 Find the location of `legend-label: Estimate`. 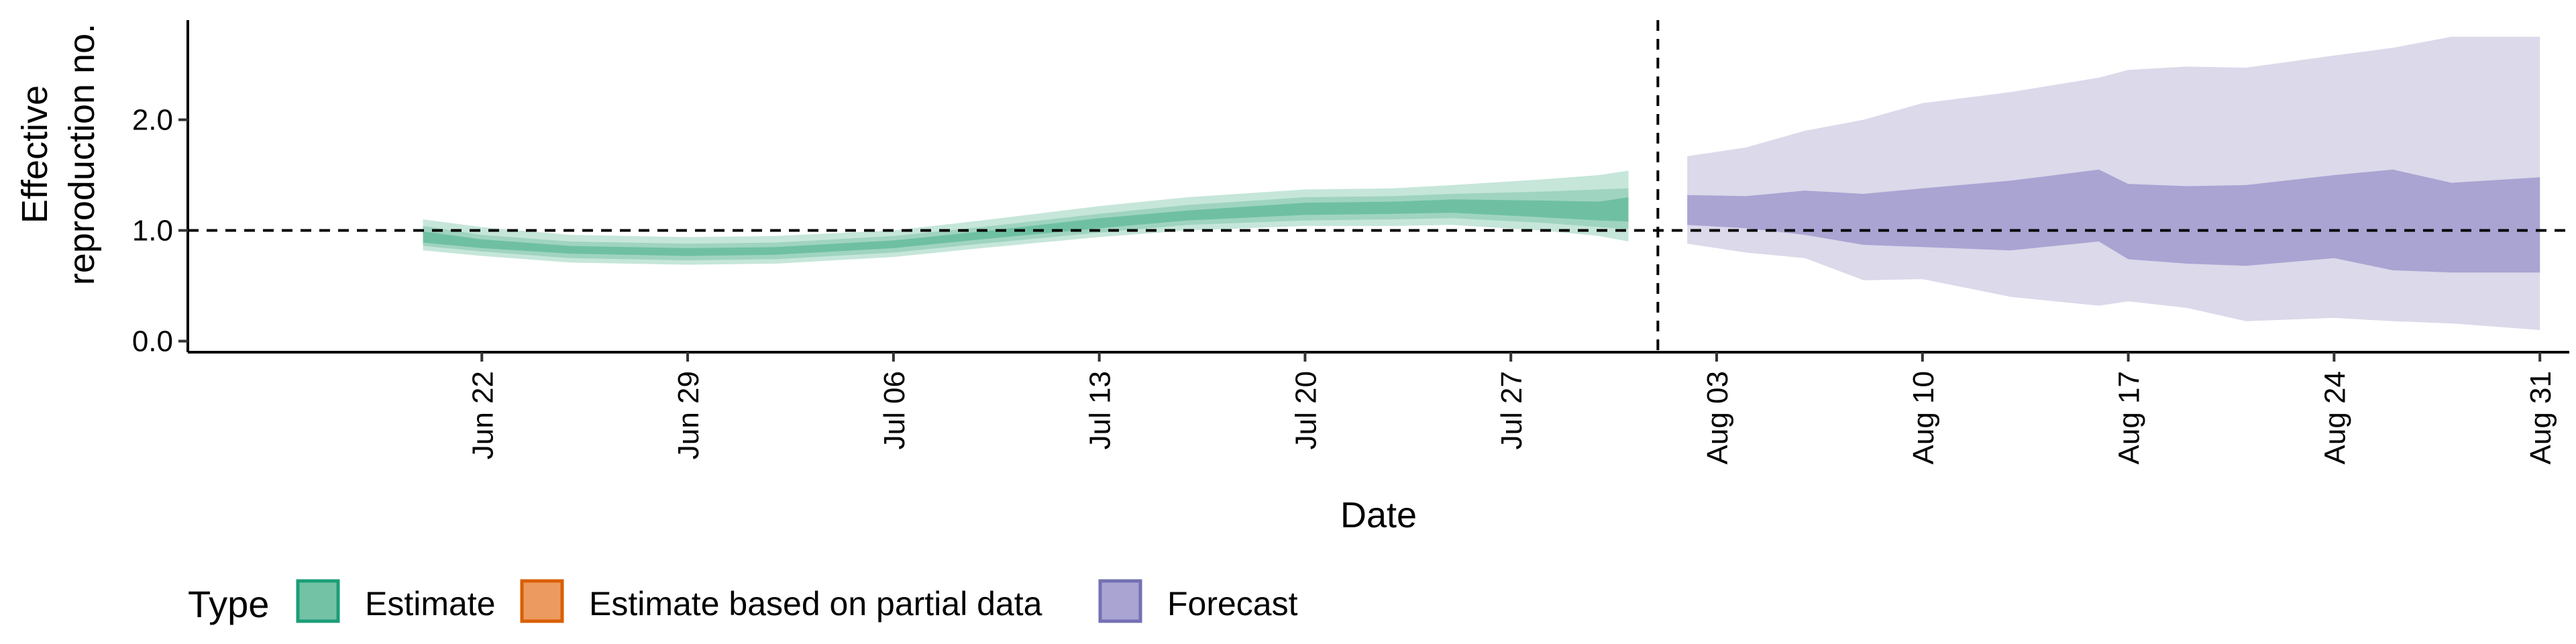

legend-label: Estimate is located at coordinates (430, 604).